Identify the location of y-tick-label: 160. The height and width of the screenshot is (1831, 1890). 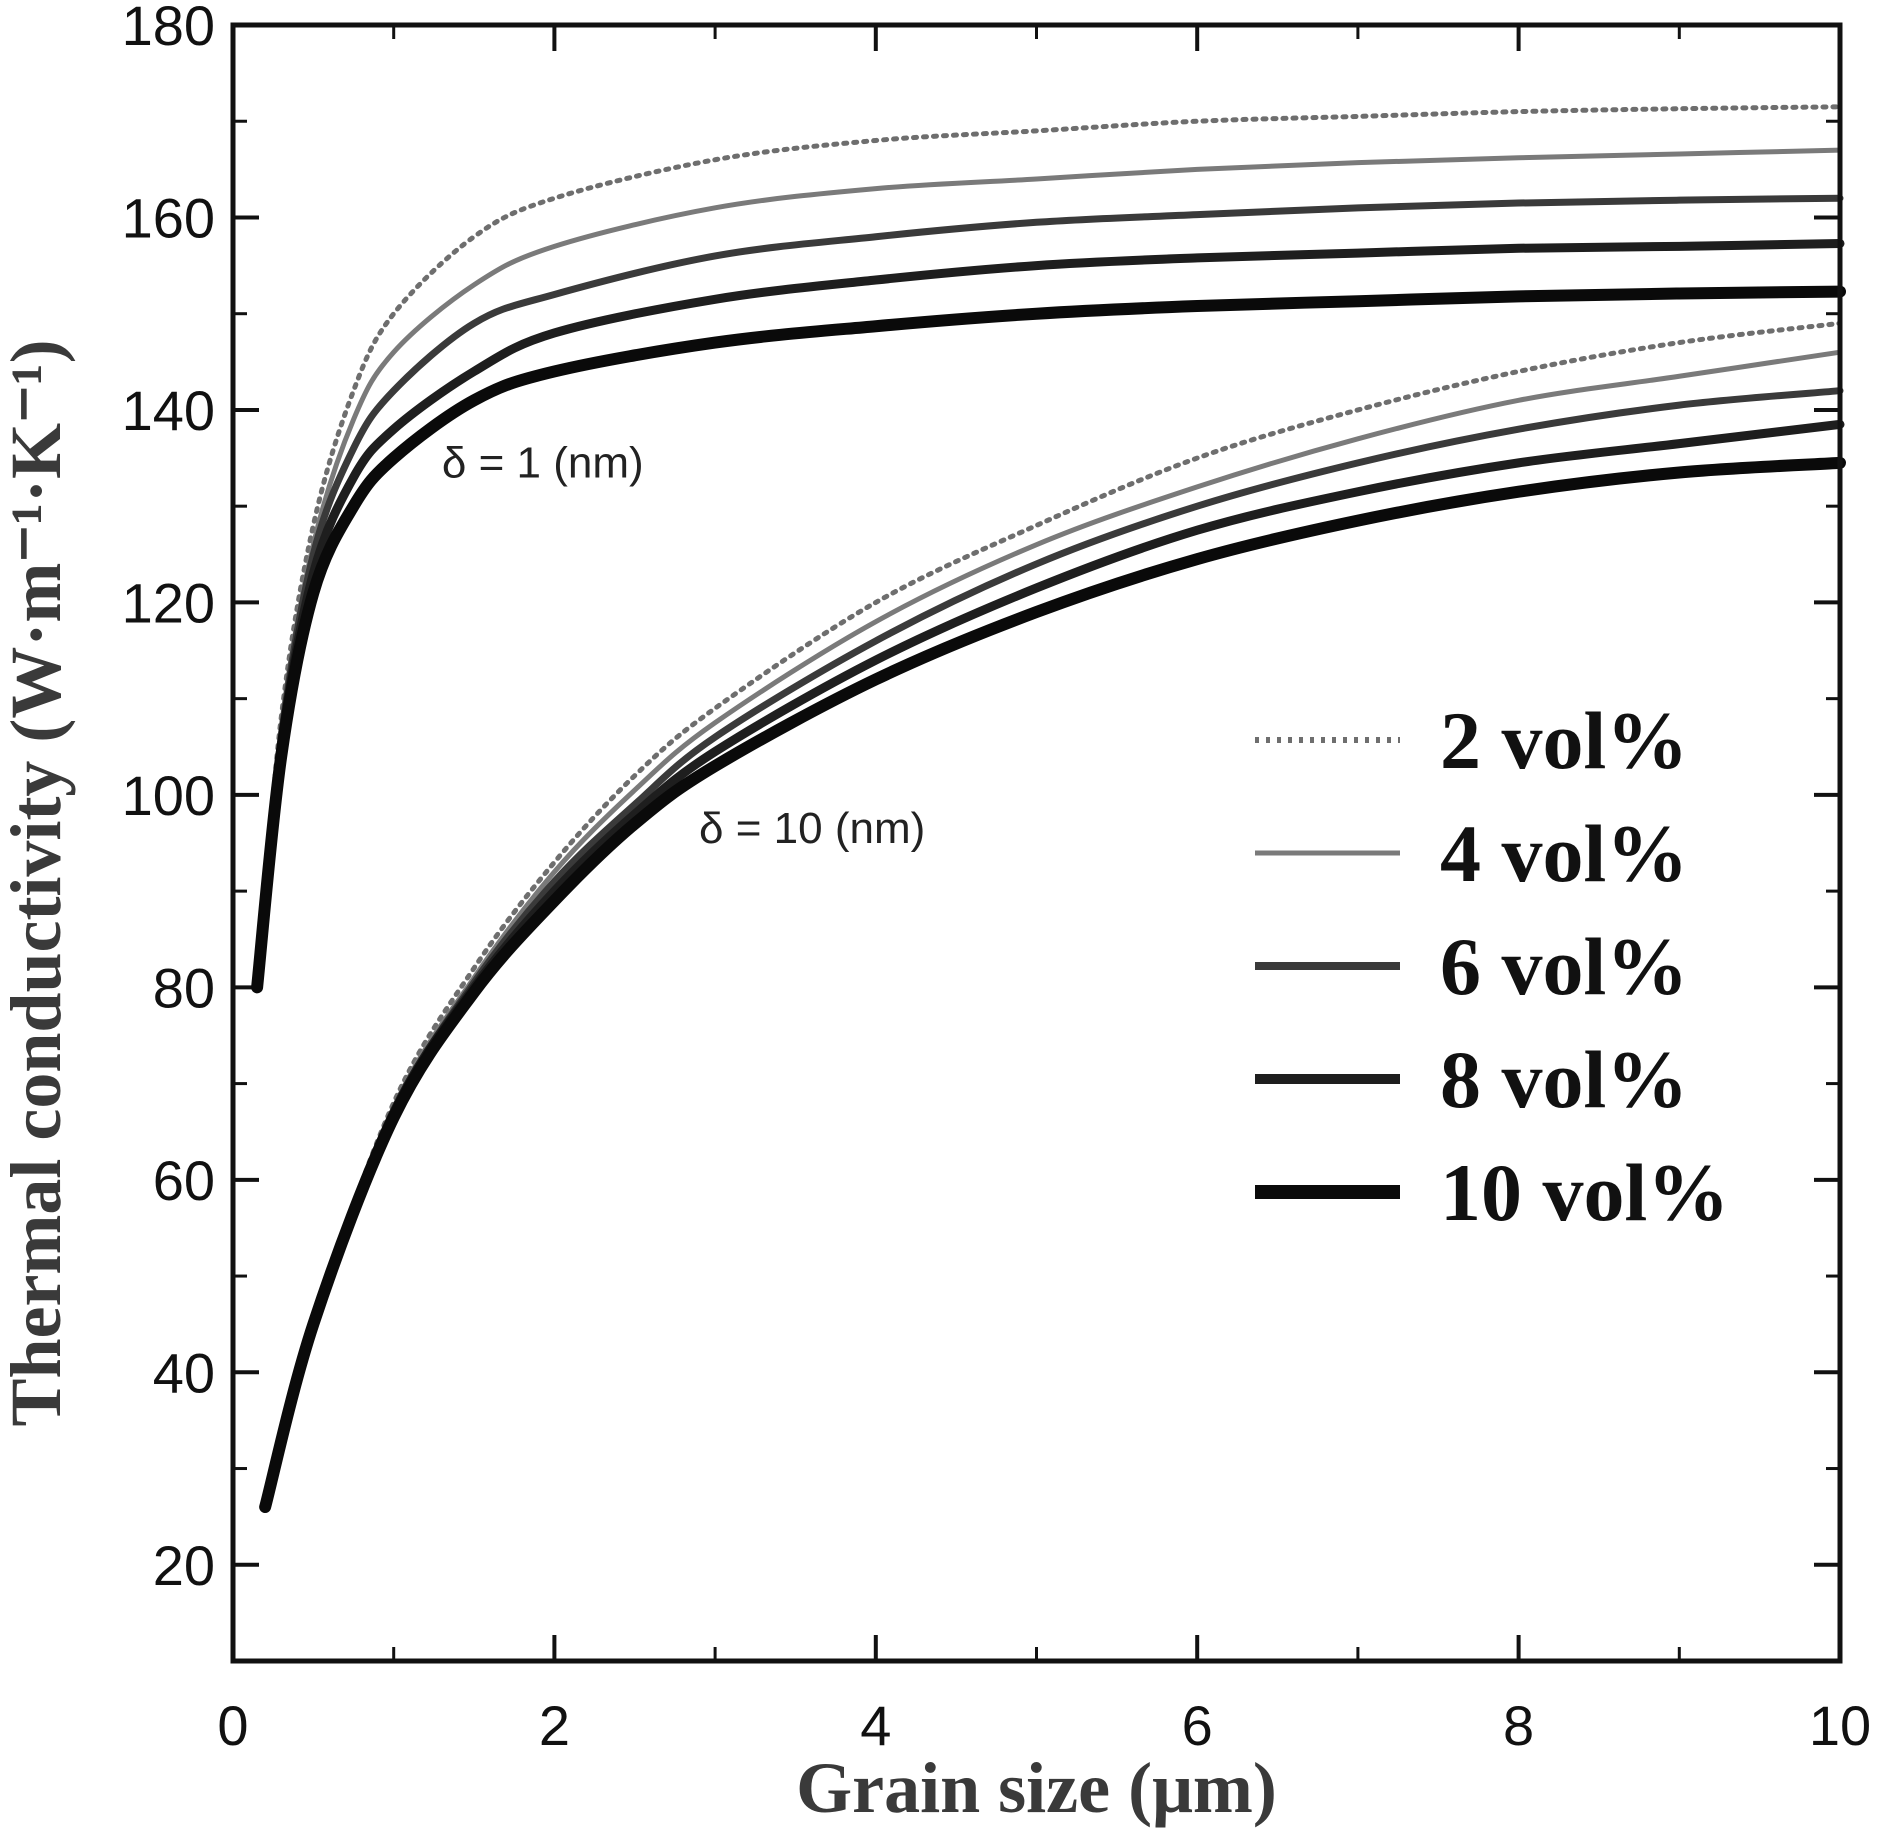
(168, 217).